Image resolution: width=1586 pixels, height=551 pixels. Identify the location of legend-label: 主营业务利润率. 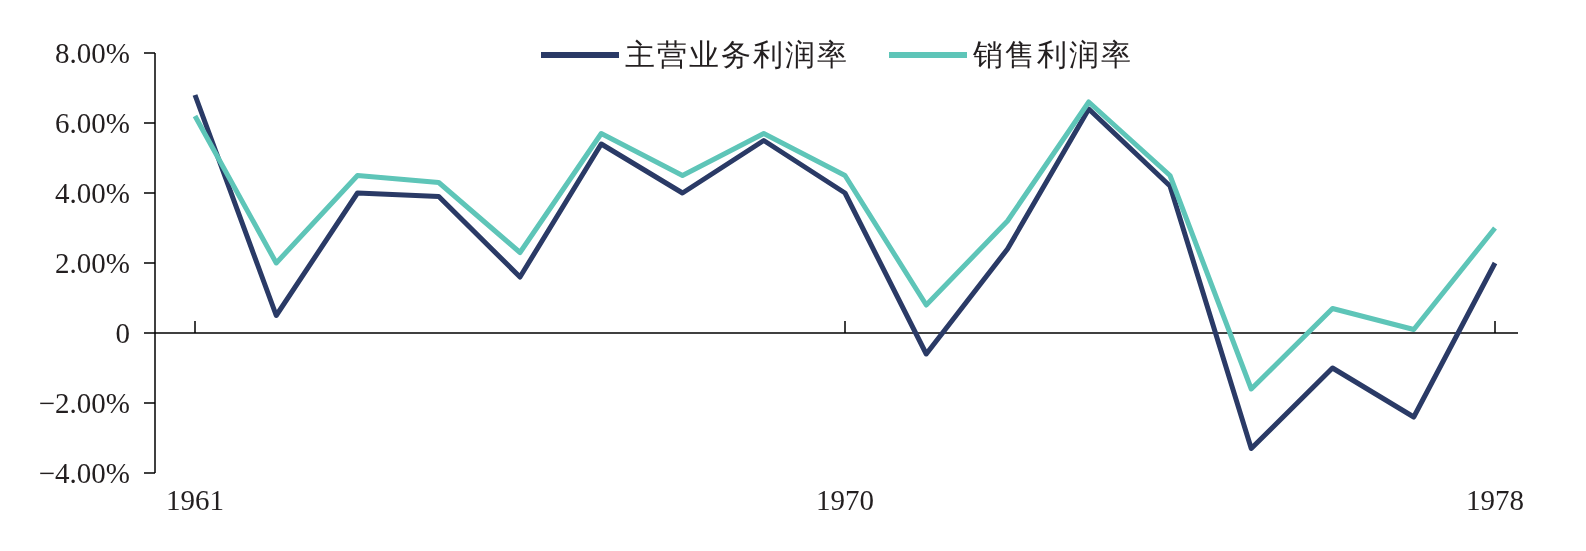
(736, 55).